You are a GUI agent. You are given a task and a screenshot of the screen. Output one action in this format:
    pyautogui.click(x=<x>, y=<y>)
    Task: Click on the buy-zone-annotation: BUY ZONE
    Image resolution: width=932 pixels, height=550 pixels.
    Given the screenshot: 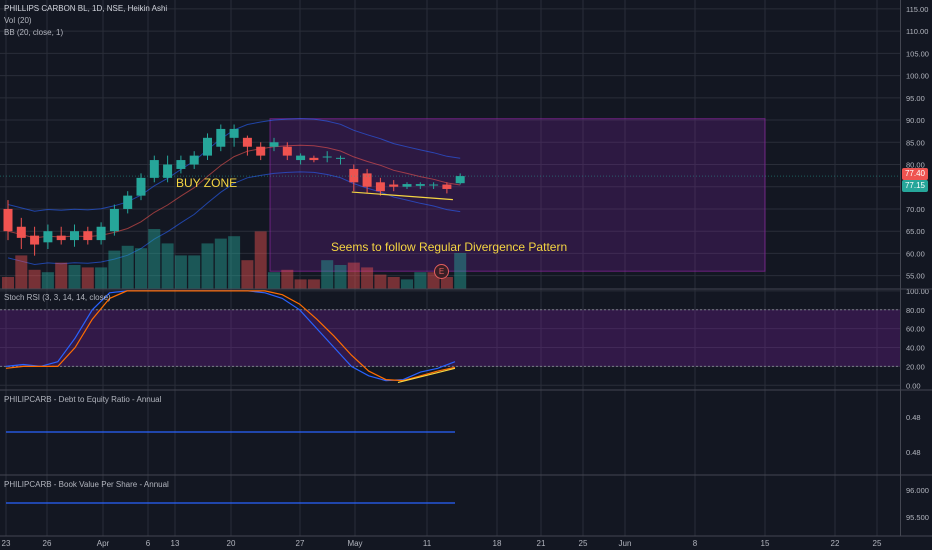 What is the action you would take?
    pyautogui.click(x=207, y=183)
    